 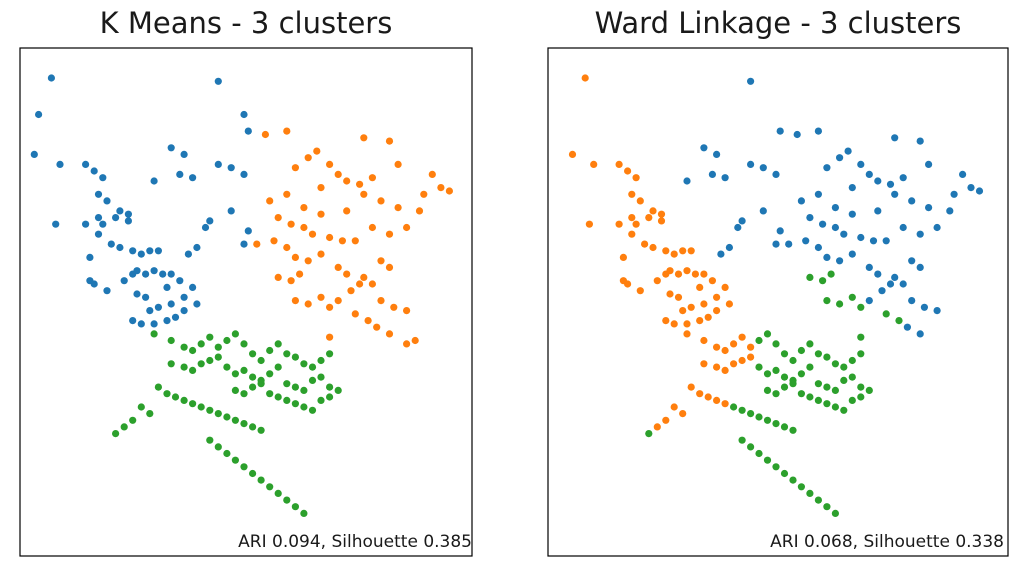 What do you see at coordinates (778, 23) in the screenshot?
I see `ward-title: Ward Linkage - 3 clusters` at bounding box center [778, 23].